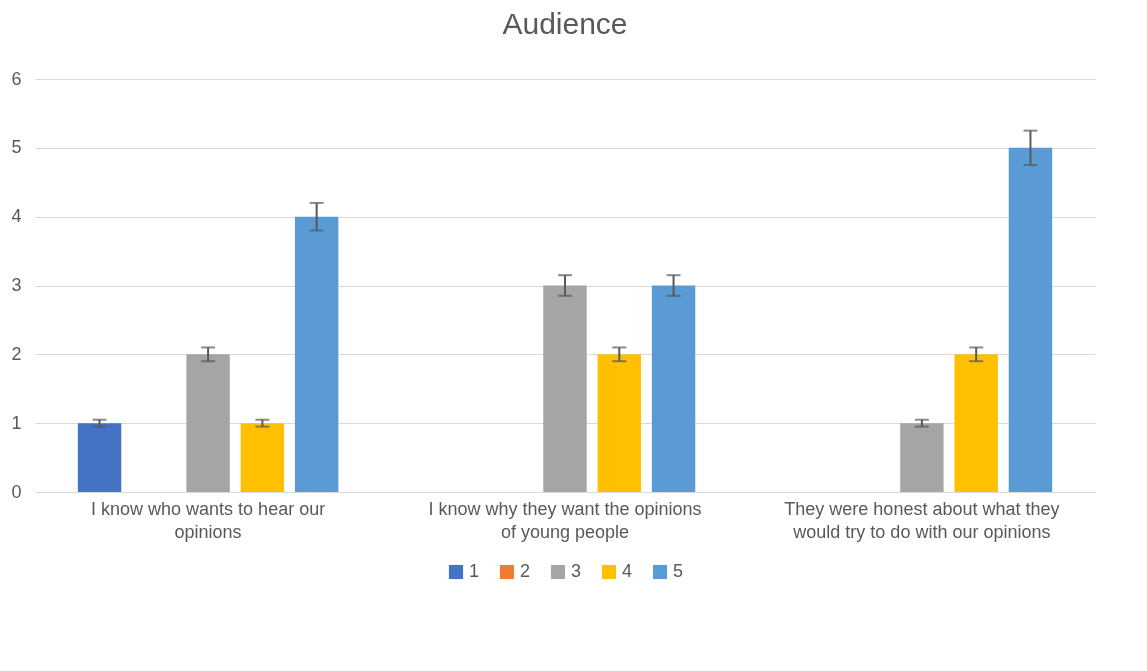 This screenshot has width=1147, height=671. I want to click on y-tick-label: 1, so click(16, 422).